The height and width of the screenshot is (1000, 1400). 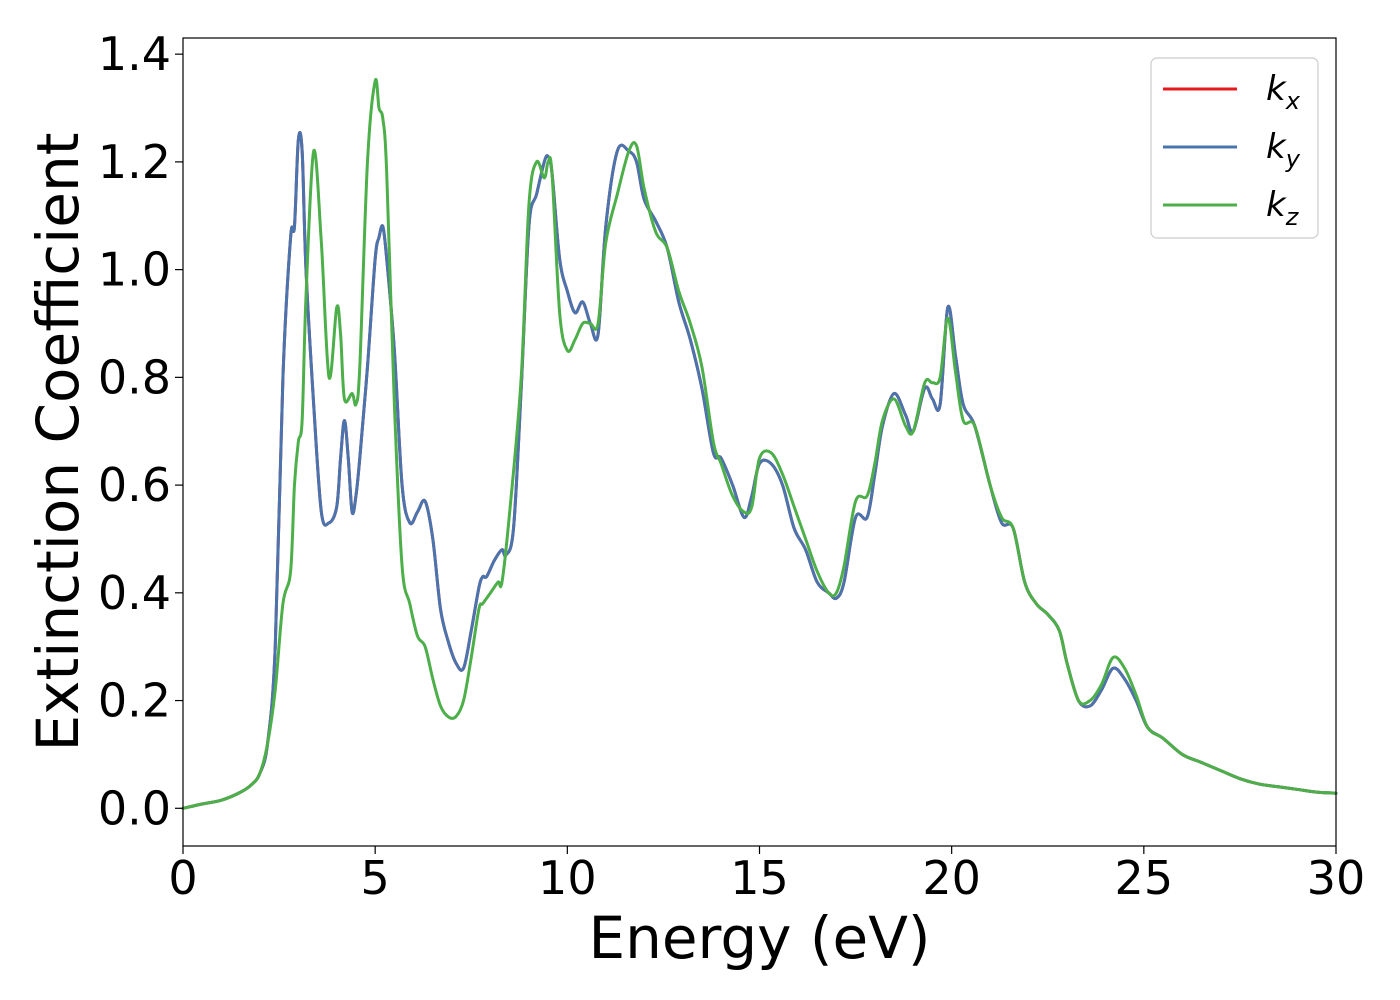 What do you see at coordinates (759, 938) in the screenshot?
I see `x-axis-title: Energy (eV)` at bounding box center [759, 938].